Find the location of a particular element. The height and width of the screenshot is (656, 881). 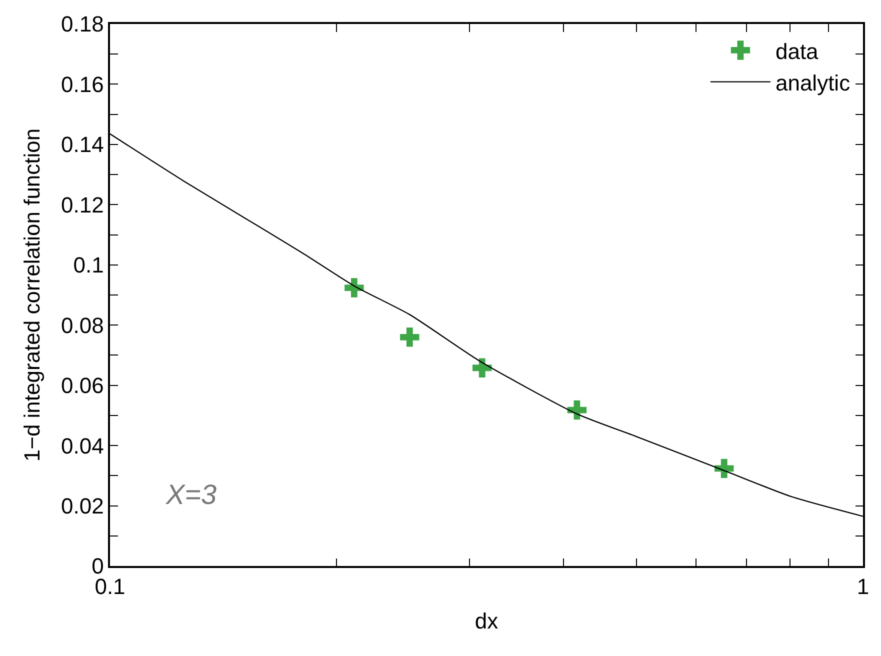

y-axis-title: 1−d integrated correlation function is located at coordinates (31, 295).